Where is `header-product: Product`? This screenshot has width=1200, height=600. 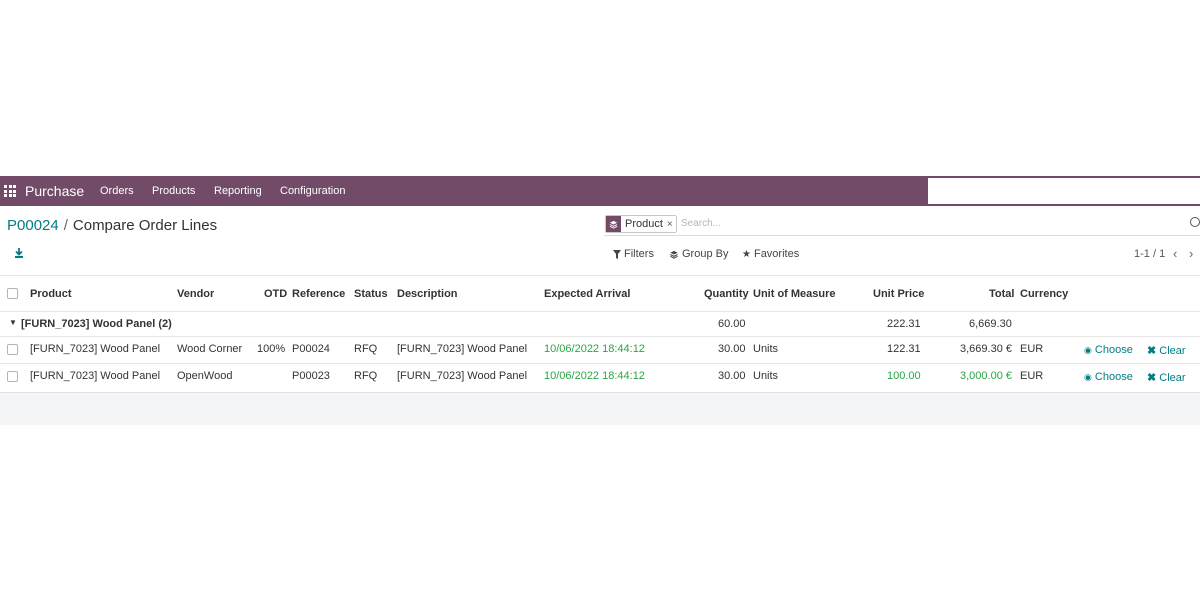
header-product: Product is located at coordinates (51, 294).